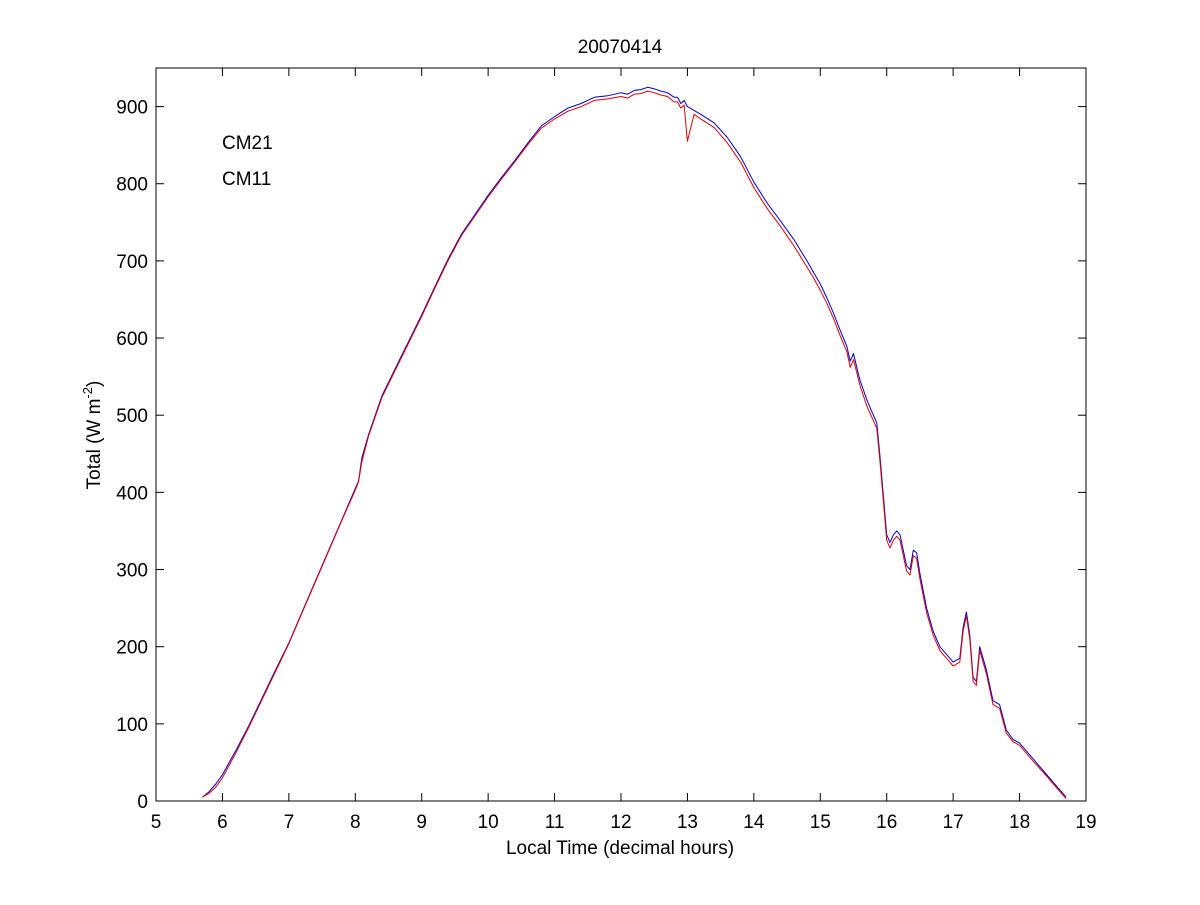 The height and width of the screenshot is (905, 1200). I want to click on y-axis-label: Total (W m-2), so click(92, 435).